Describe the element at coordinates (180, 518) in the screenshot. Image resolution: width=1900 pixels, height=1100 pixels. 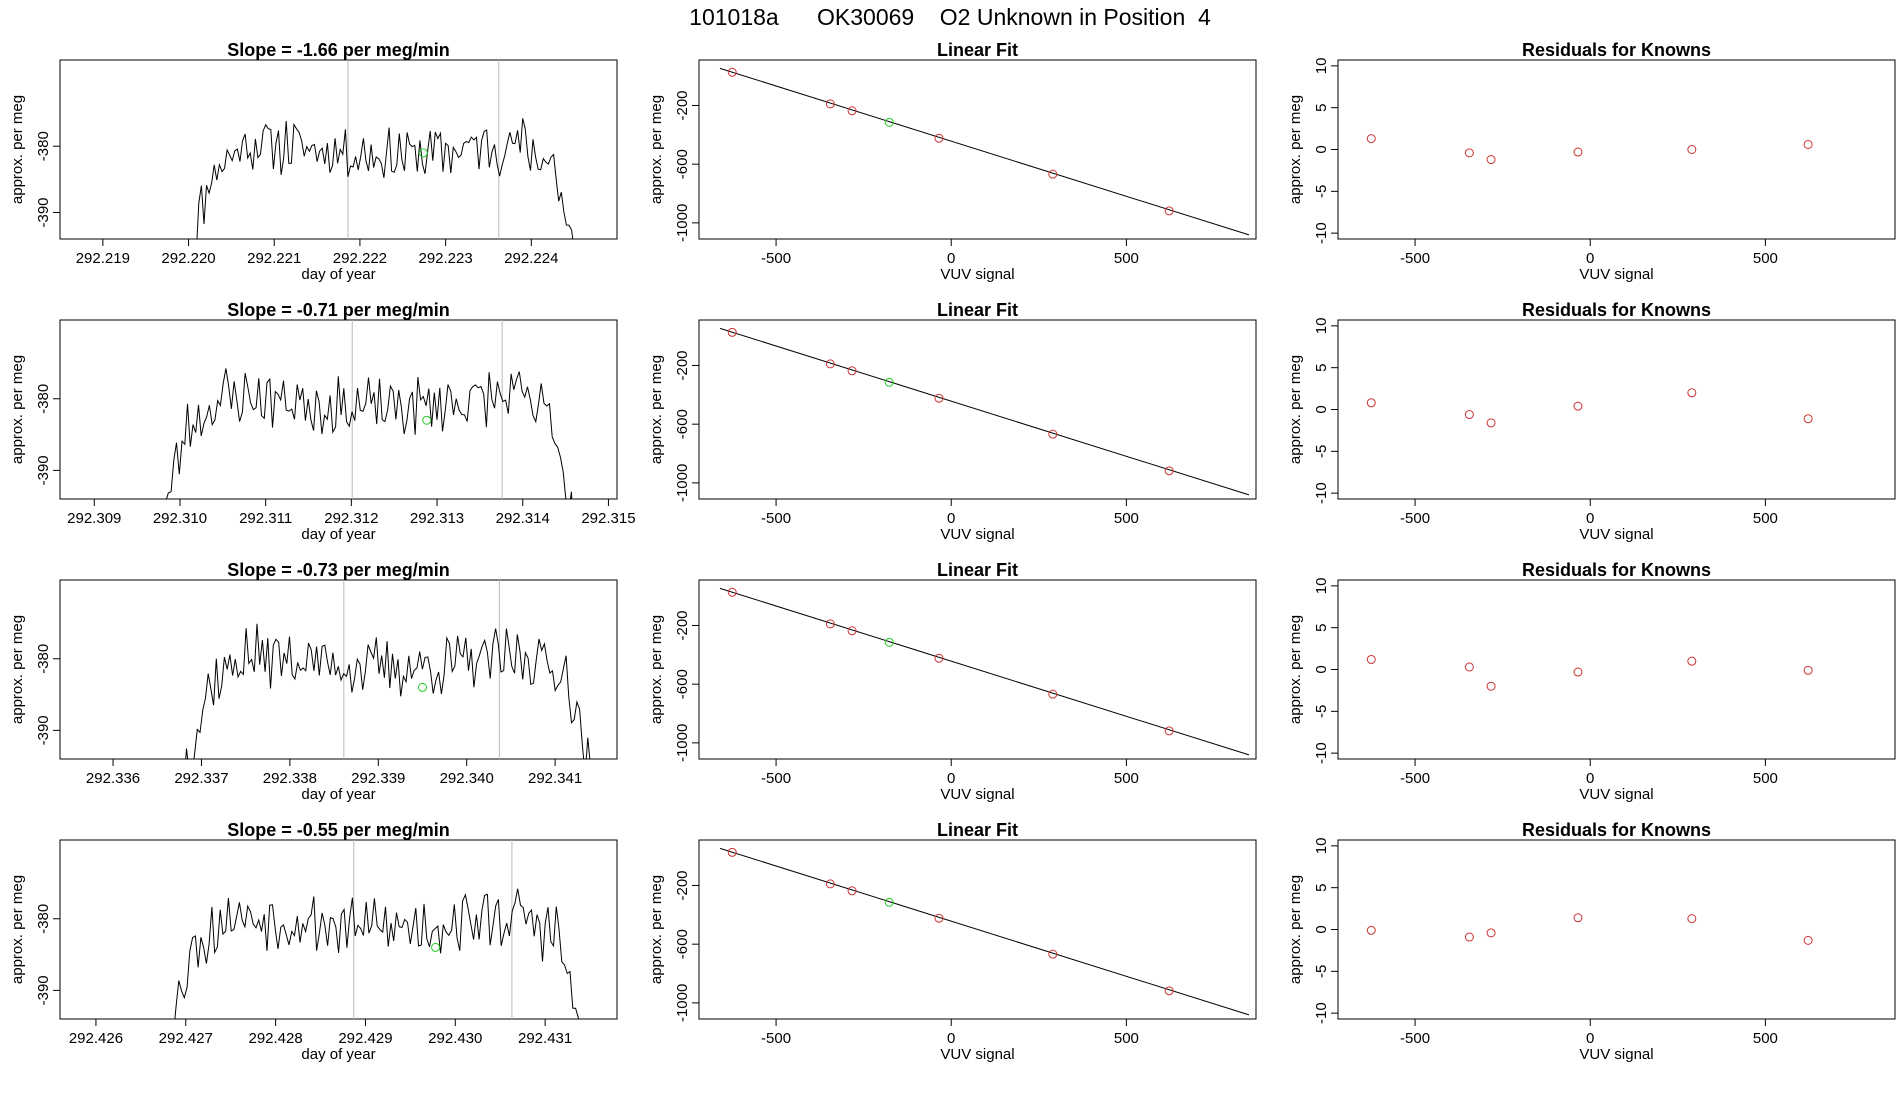
I see `x-tick-label: 292.310` at that location.